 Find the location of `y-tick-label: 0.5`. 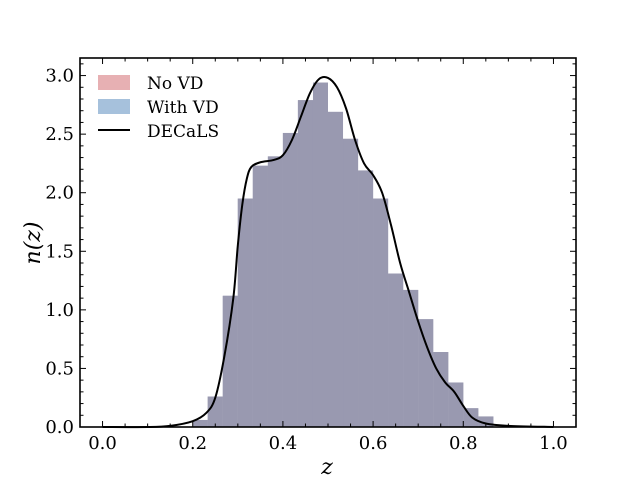

y-tick-label: 0.5 is located at coordinates (59, 368).